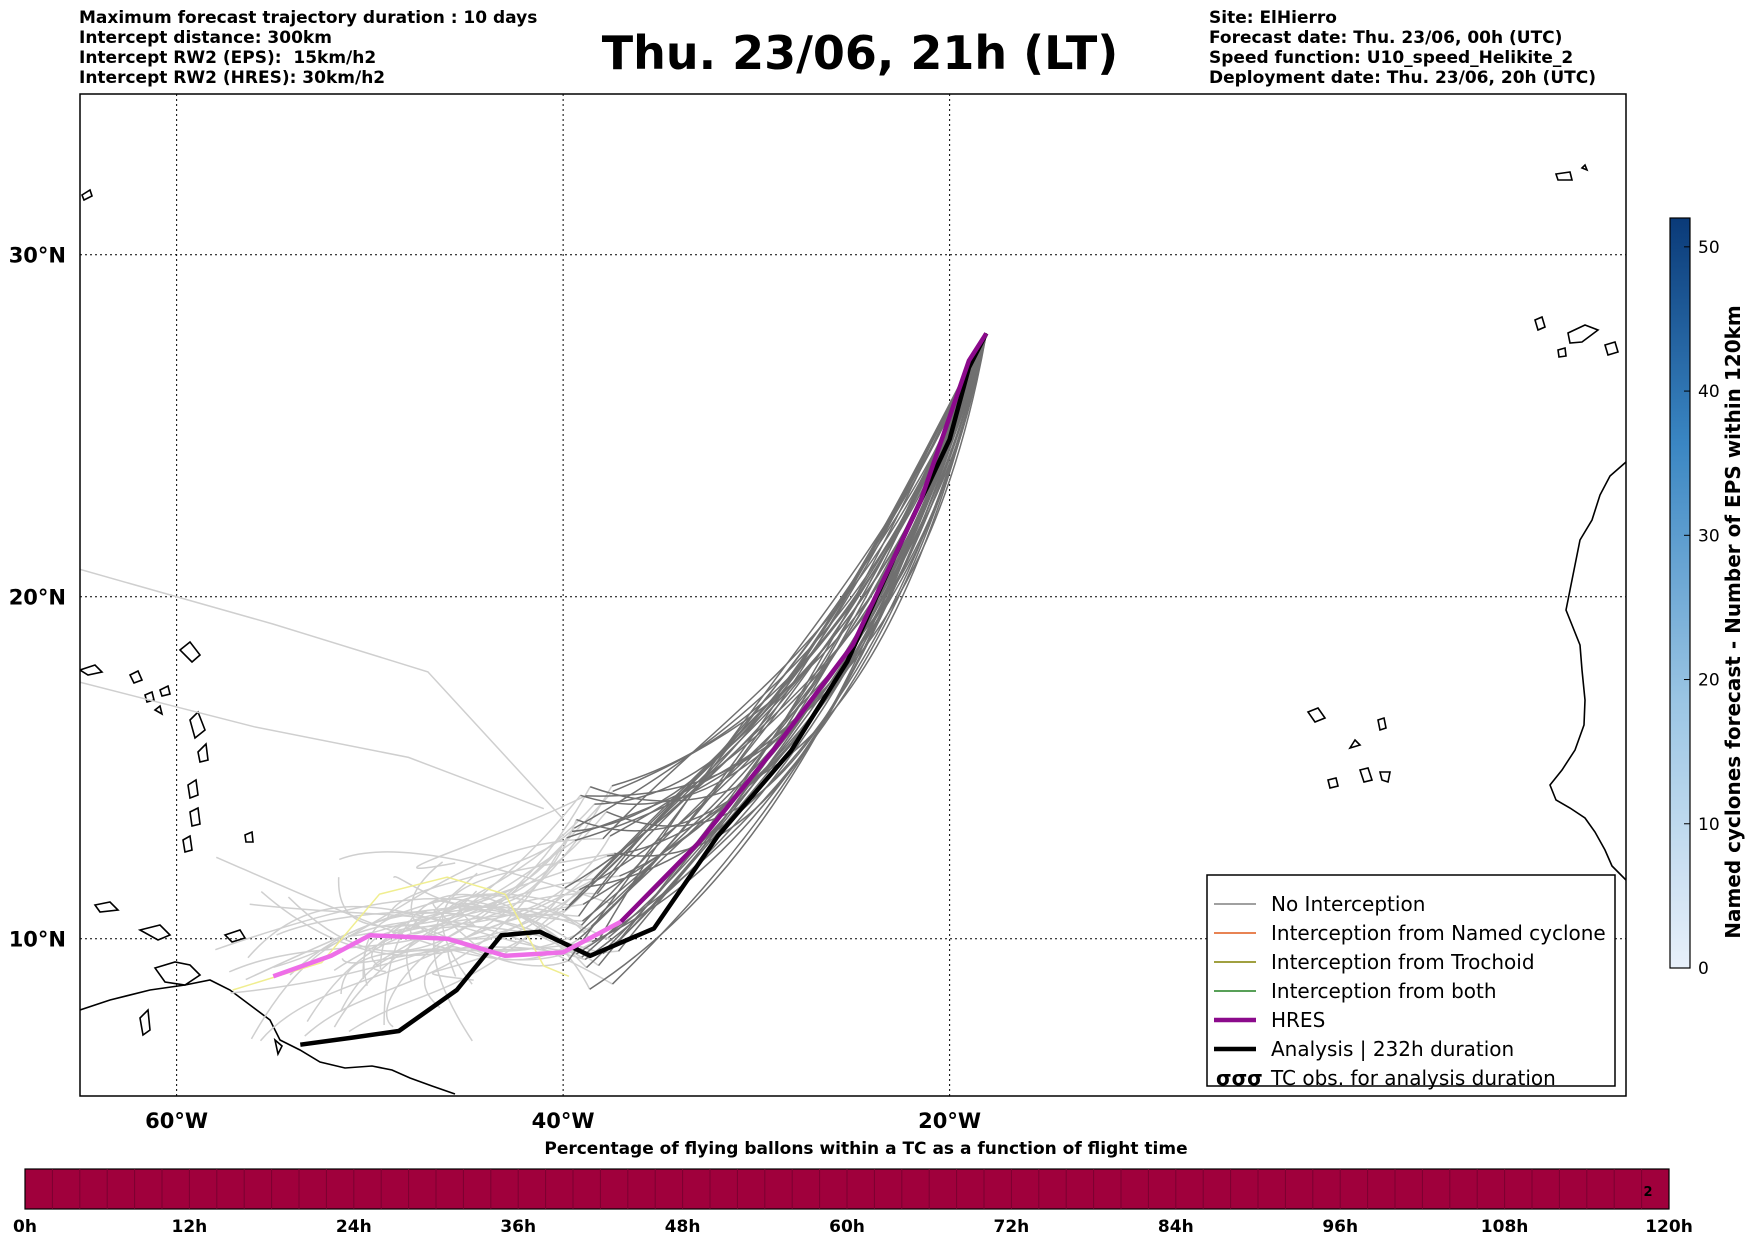 The height and width of the screenshot is (1241, 1752). What do you see at coordinates (1239, 1078) in the screenshot?
I see `cyclone-symbol-icon: σσσ` at bounding box center [1239, 1078].